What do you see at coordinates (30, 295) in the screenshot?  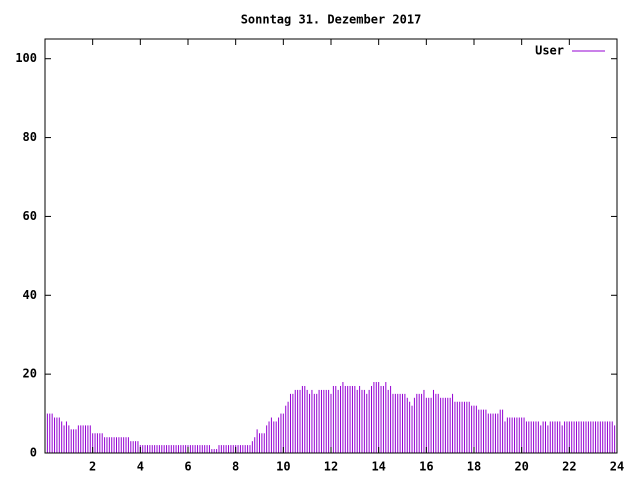 I see `y-tick-label: 40` at bounding box center [30, 295].